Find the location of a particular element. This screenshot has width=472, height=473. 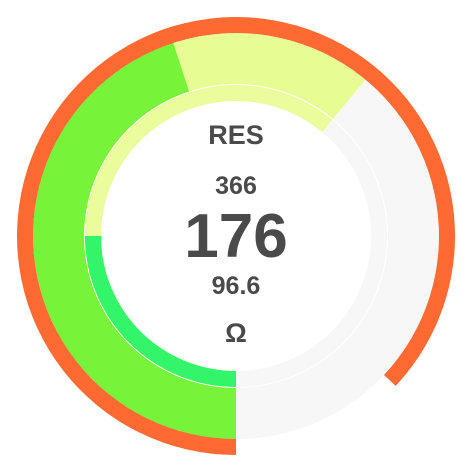

tertiary-value: 96.6 is located at coordinates (236, 286).